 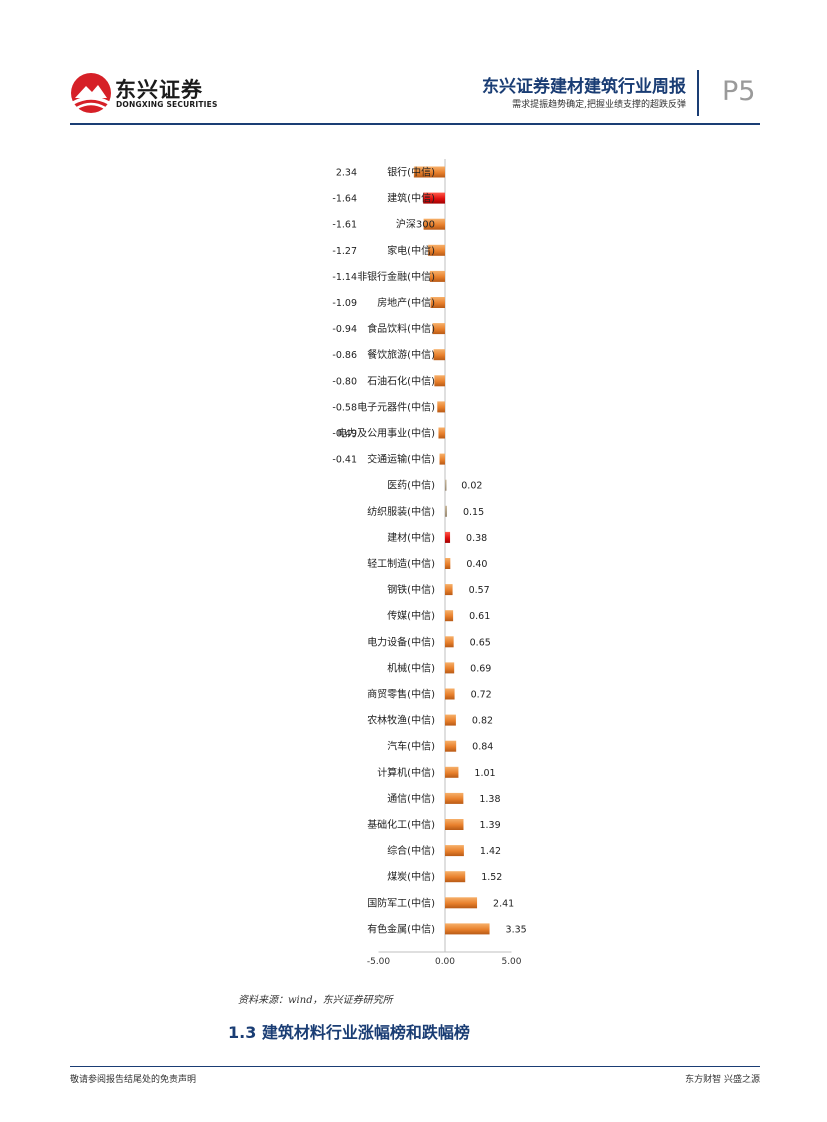 I want to click on logo-name-en: DONGXING SECURITIES, so click(x=167, y=104).